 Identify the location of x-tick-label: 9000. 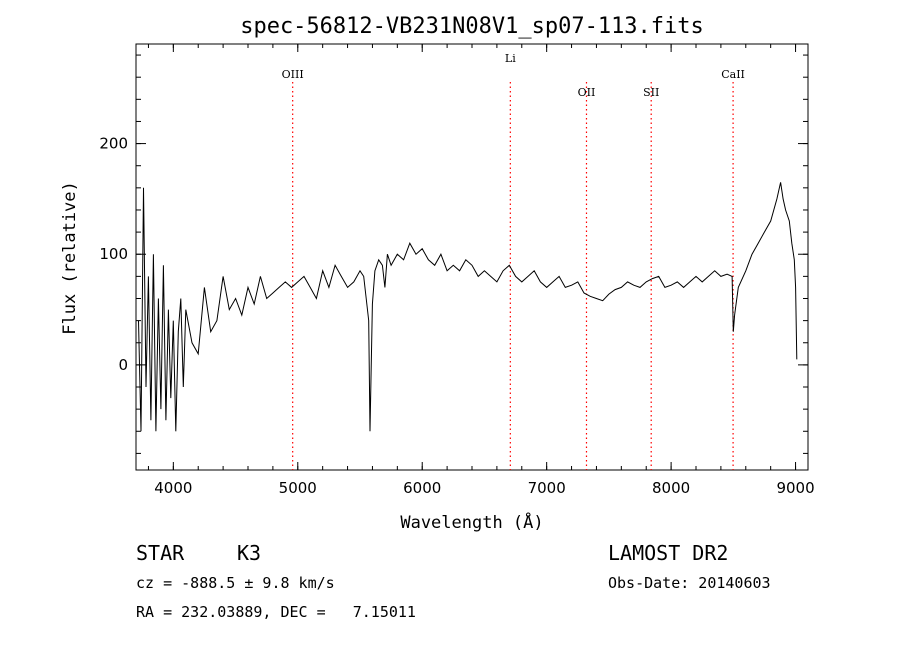
(795, 488).